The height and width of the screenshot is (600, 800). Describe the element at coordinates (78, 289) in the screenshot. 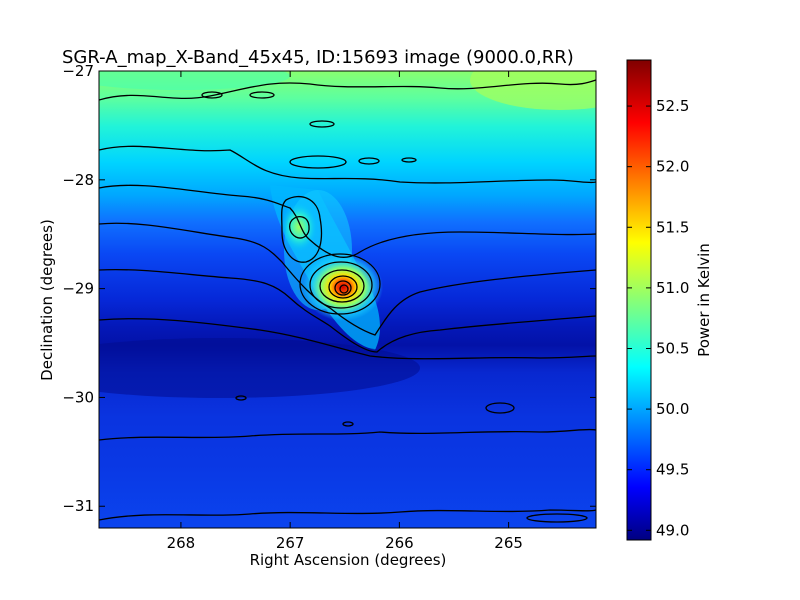

I see `y-tick-label: −29` at that location.